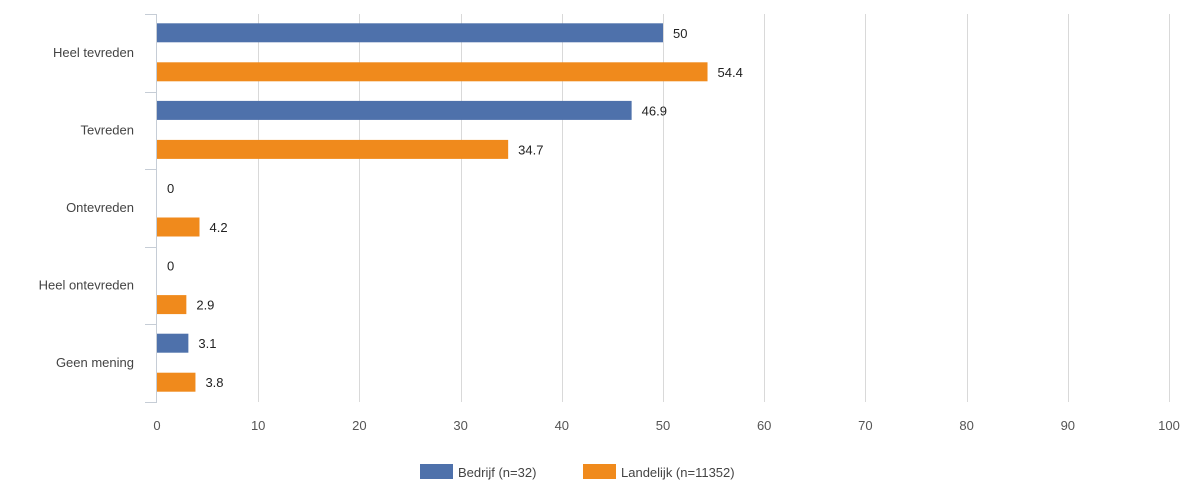 The width and height of the screenshot is (1186, 486). I want to click on x-tick-label: 80, so click(966, 425).